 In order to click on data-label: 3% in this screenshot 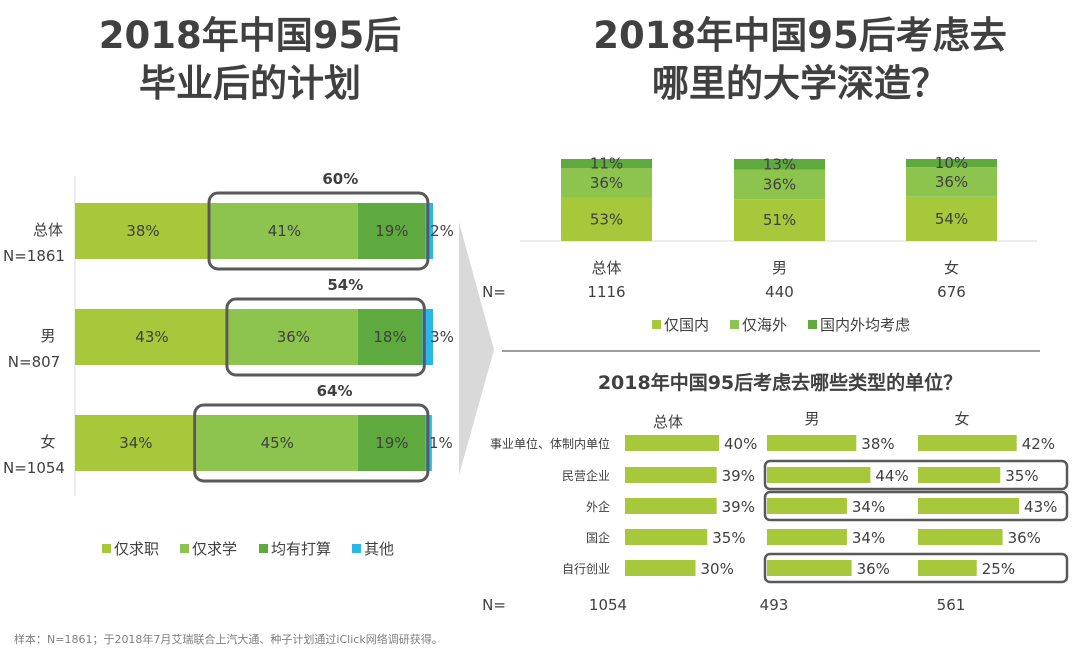, I will do `click(442, 337)`.